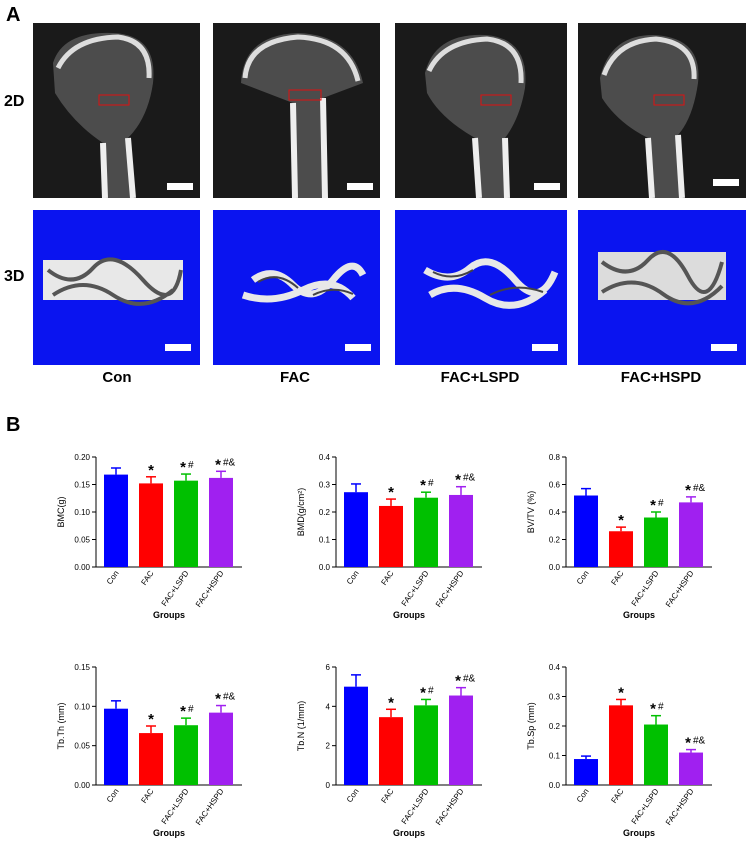 The width and height of the screenshot is (750, 848). Describe the element at coordinates (13, 425) in the screenshot. I see `panel-label-b: B` at that location.